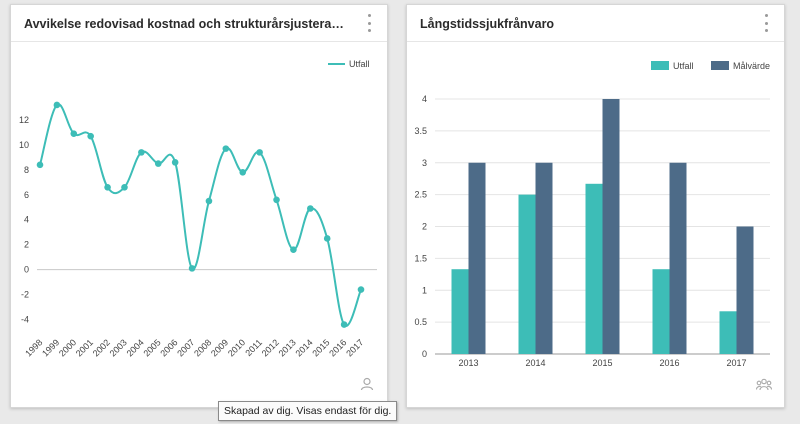  What do you see at coordinates (236, 347) in the screenshot?
I see `x-tick-label: 2010` at bounding box center [236, 347].